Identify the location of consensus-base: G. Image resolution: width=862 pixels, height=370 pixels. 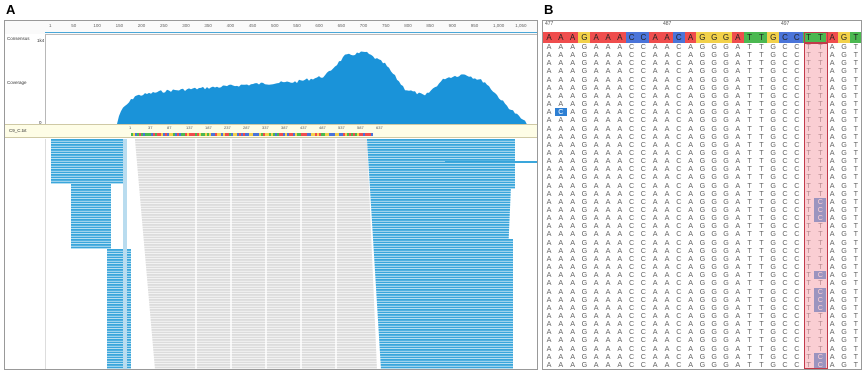
(844, 37).